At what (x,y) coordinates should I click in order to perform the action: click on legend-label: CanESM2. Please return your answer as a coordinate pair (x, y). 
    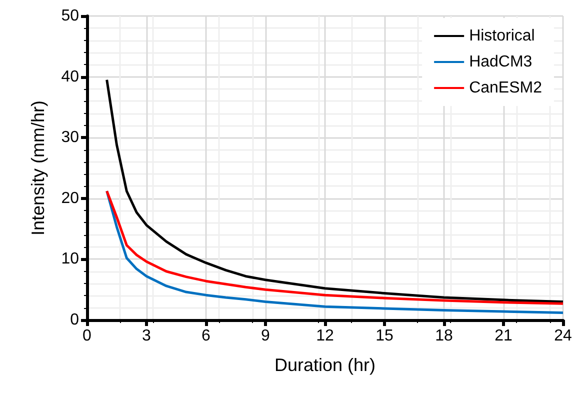
    Looking at the image, I should click on (505, 88).